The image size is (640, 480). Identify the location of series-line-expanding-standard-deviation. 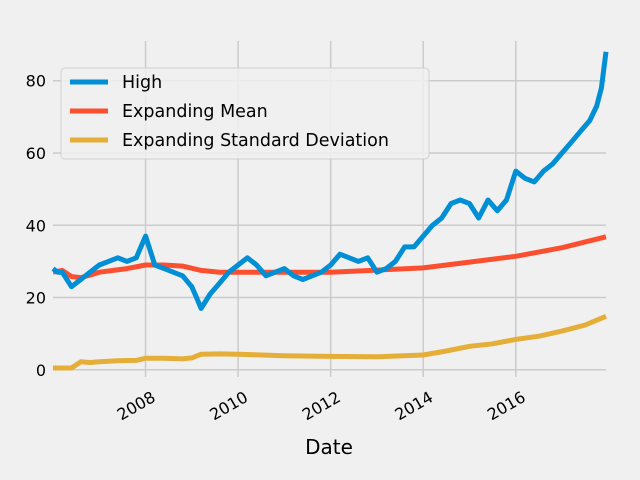
(330, 342).